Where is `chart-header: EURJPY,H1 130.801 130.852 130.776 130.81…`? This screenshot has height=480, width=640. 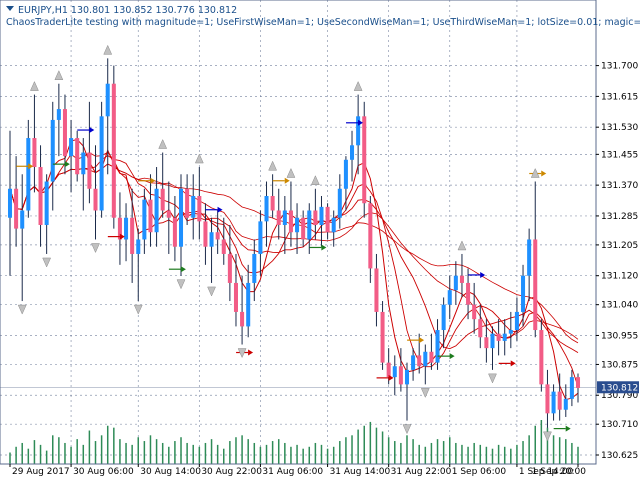
chart-header: EURJPY,H1 130.801 130.852 130.776 130.81… is located at coordinates (323, 16).